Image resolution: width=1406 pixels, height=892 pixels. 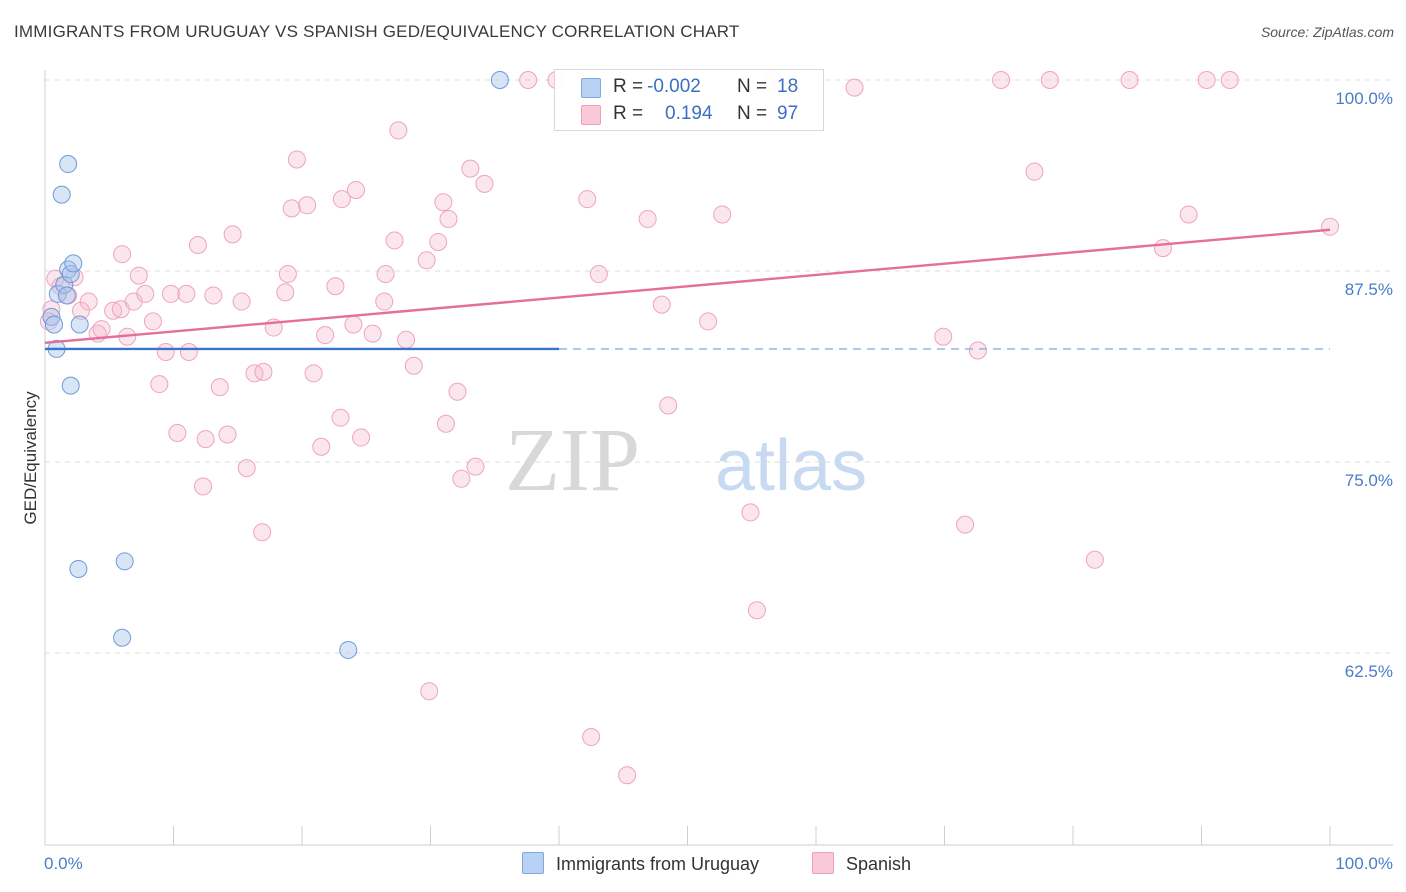 I want to click on watermark-atlas: atlas, so click(x=791, y=466).